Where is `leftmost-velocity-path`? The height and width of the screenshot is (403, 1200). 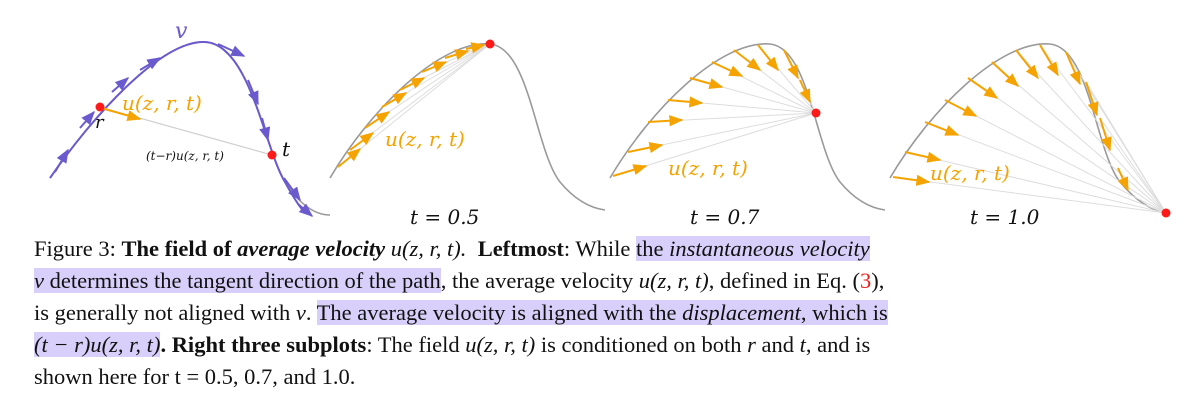
leftmost-velocity-path is located at coordinates (177, 127).